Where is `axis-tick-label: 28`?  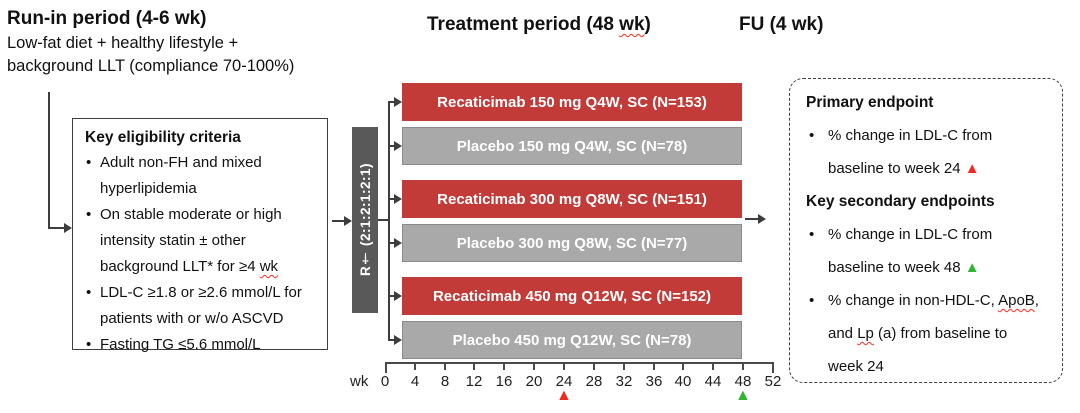 axis-tick-label: 28 is located at coordinates (594, 381).